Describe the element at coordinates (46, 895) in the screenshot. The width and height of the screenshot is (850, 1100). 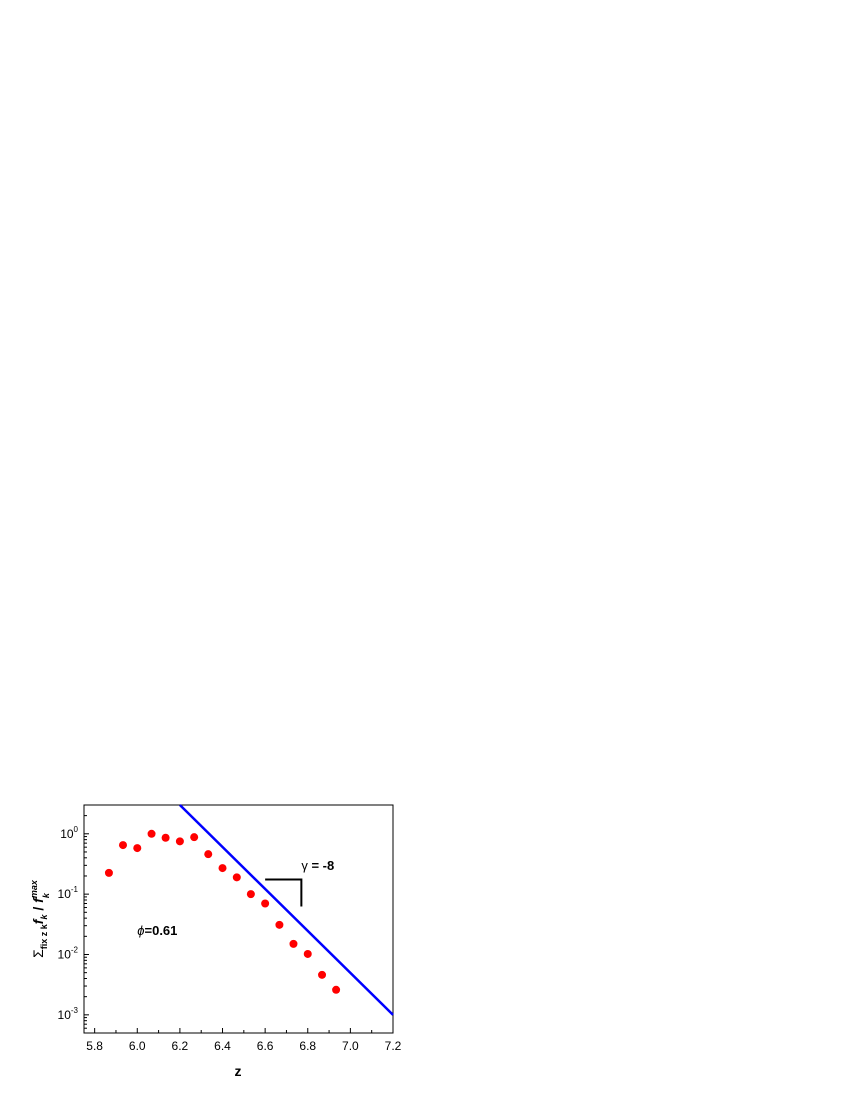
I see `y-axis-title-f2-sub: k` at that location.